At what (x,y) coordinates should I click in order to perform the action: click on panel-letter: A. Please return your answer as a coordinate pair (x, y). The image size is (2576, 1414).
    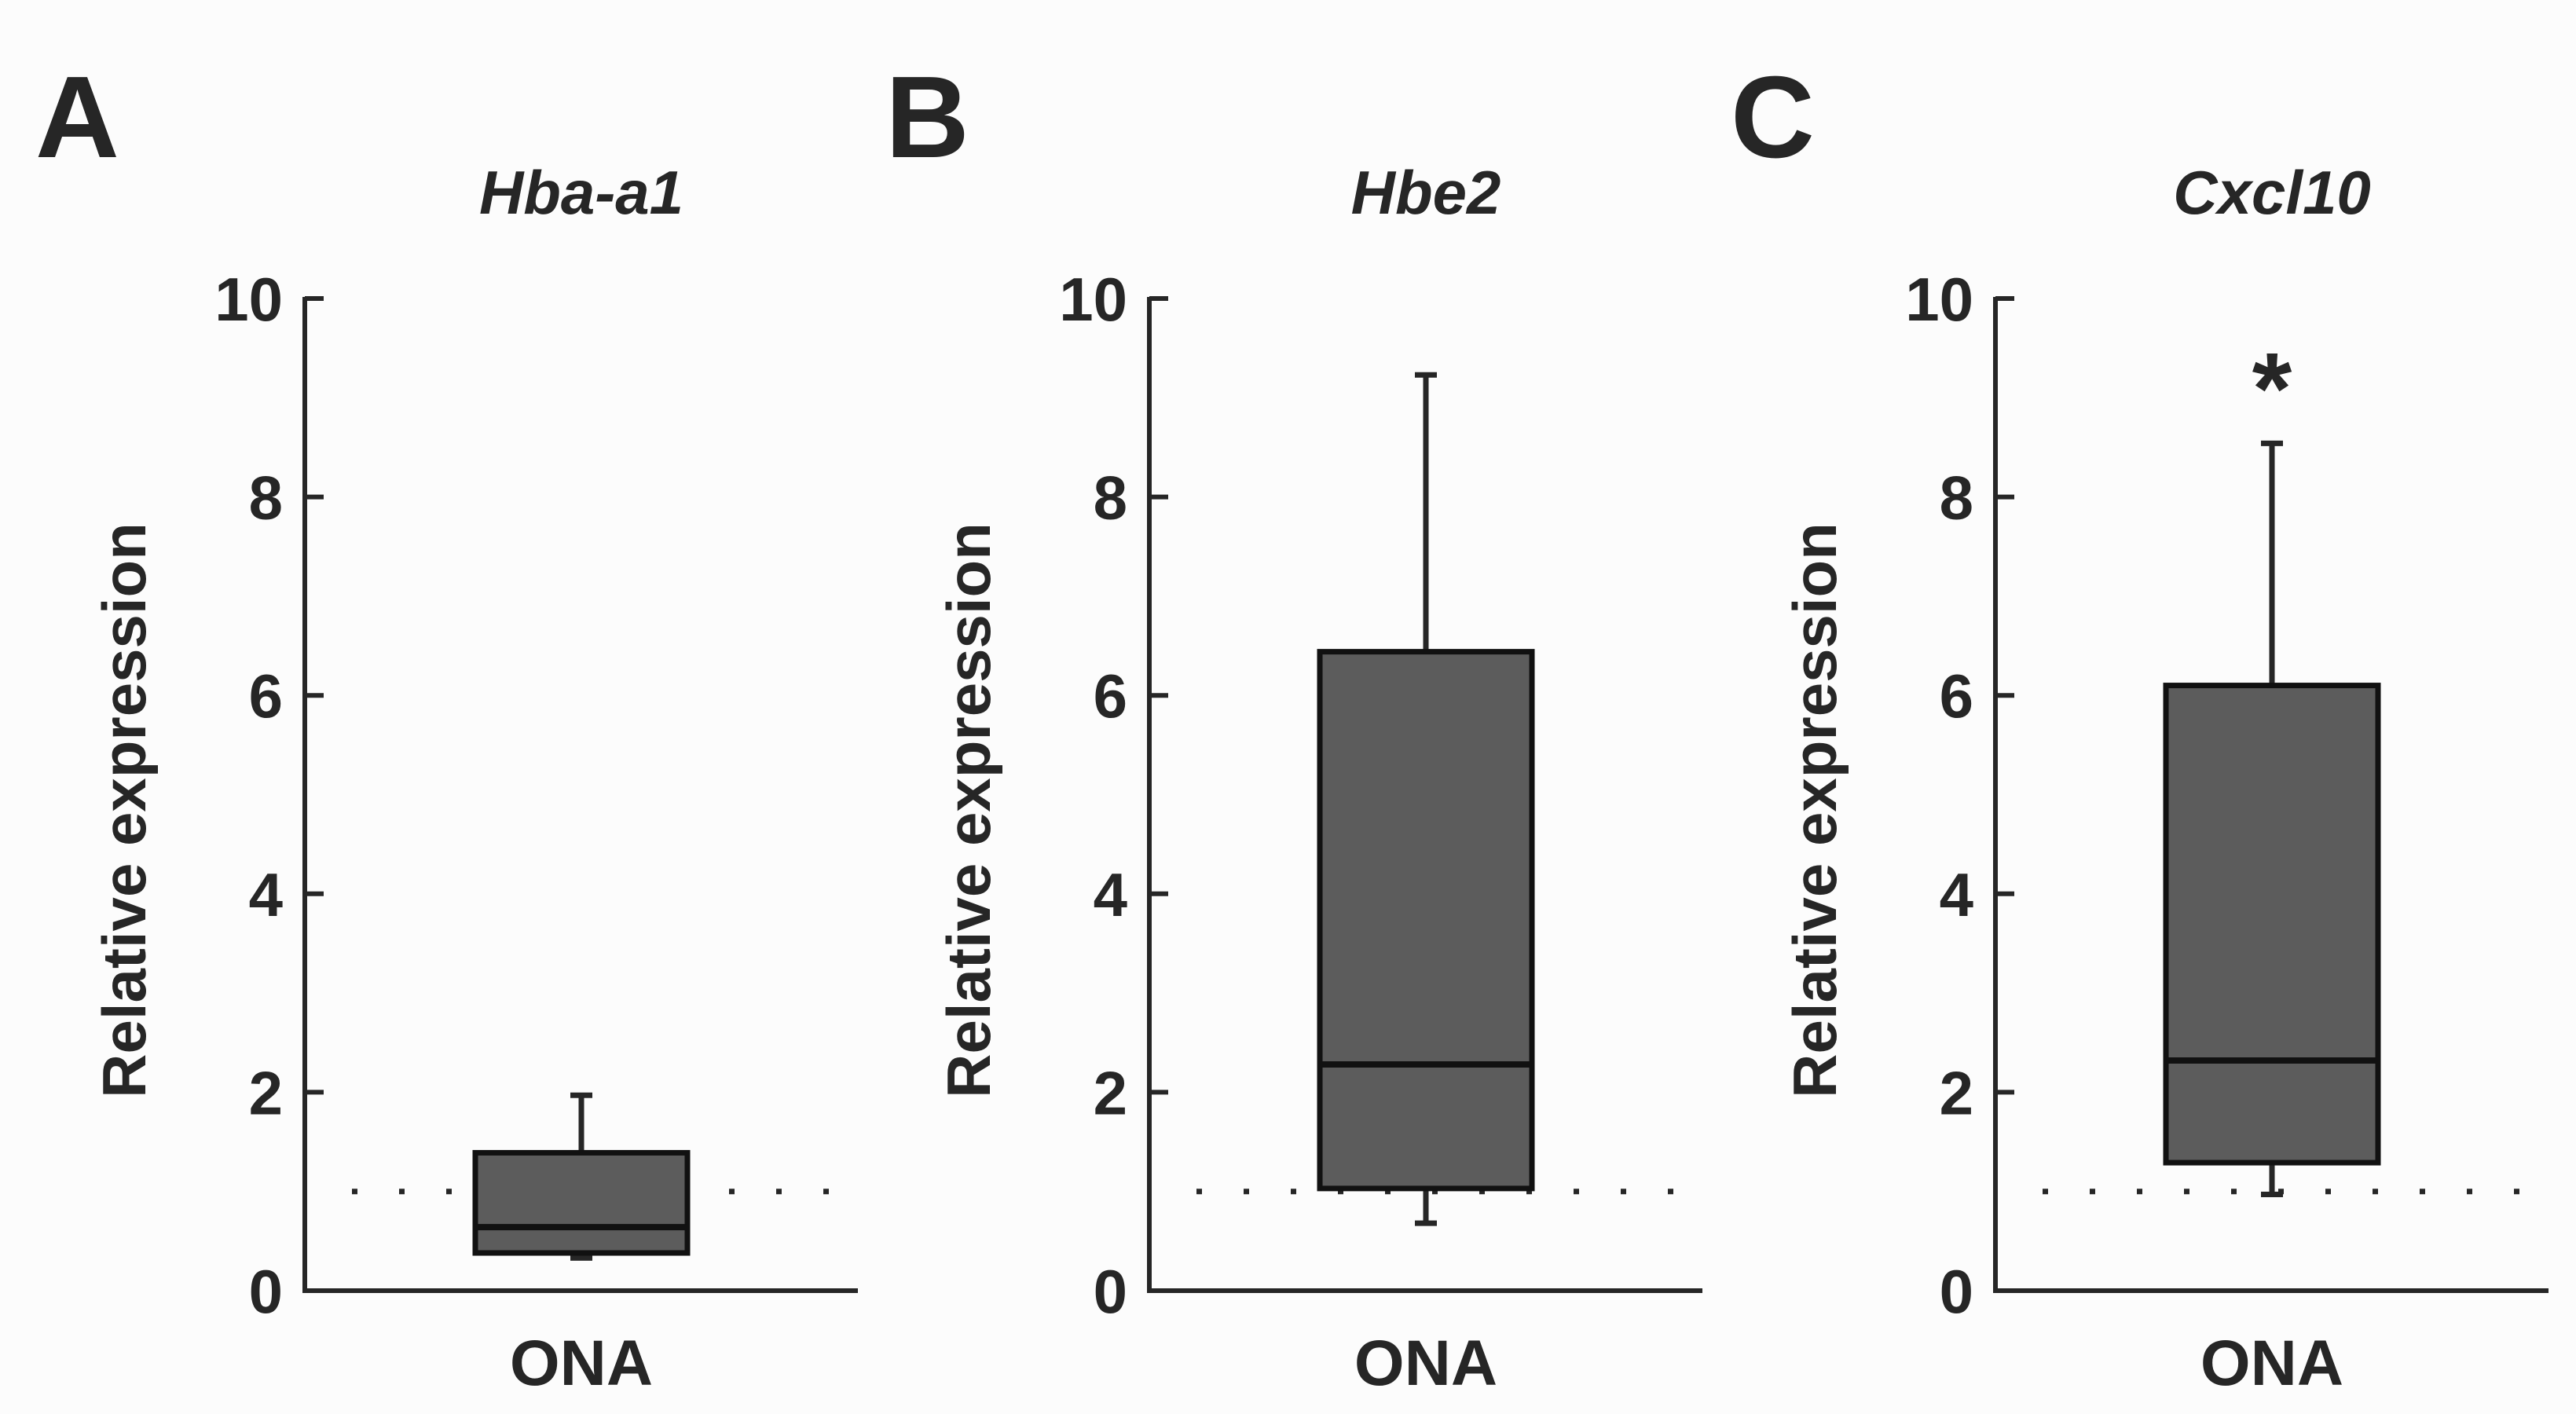
    Looking at the image, I should click on (77, 117).